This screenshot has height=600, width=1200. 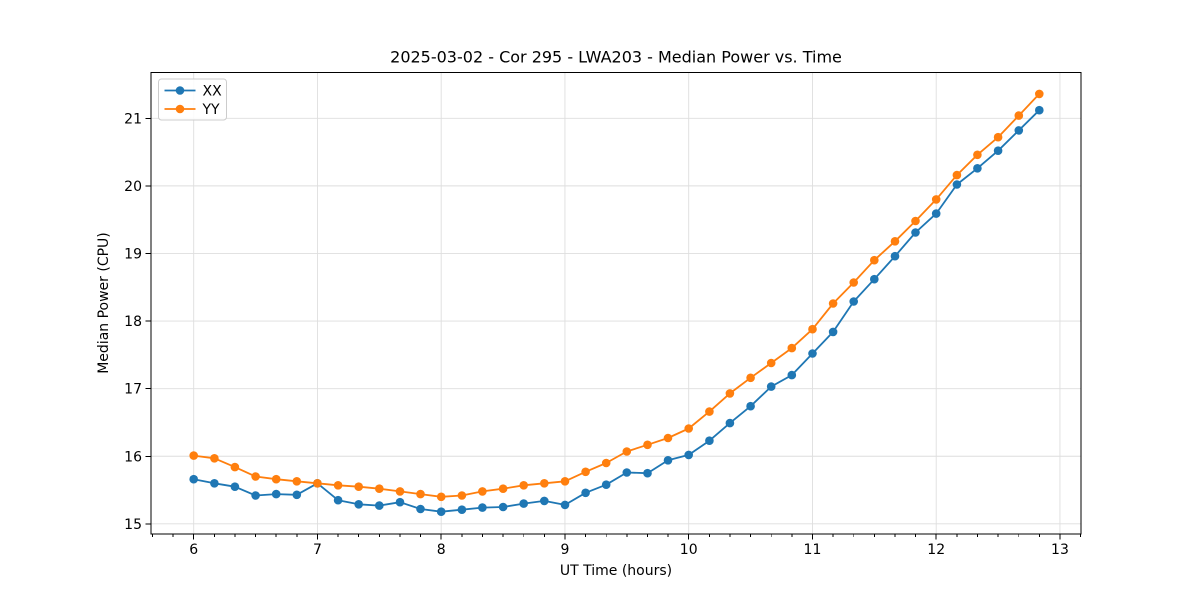 I want to click on y-tick-label: 17, so click(x=133, y=390).